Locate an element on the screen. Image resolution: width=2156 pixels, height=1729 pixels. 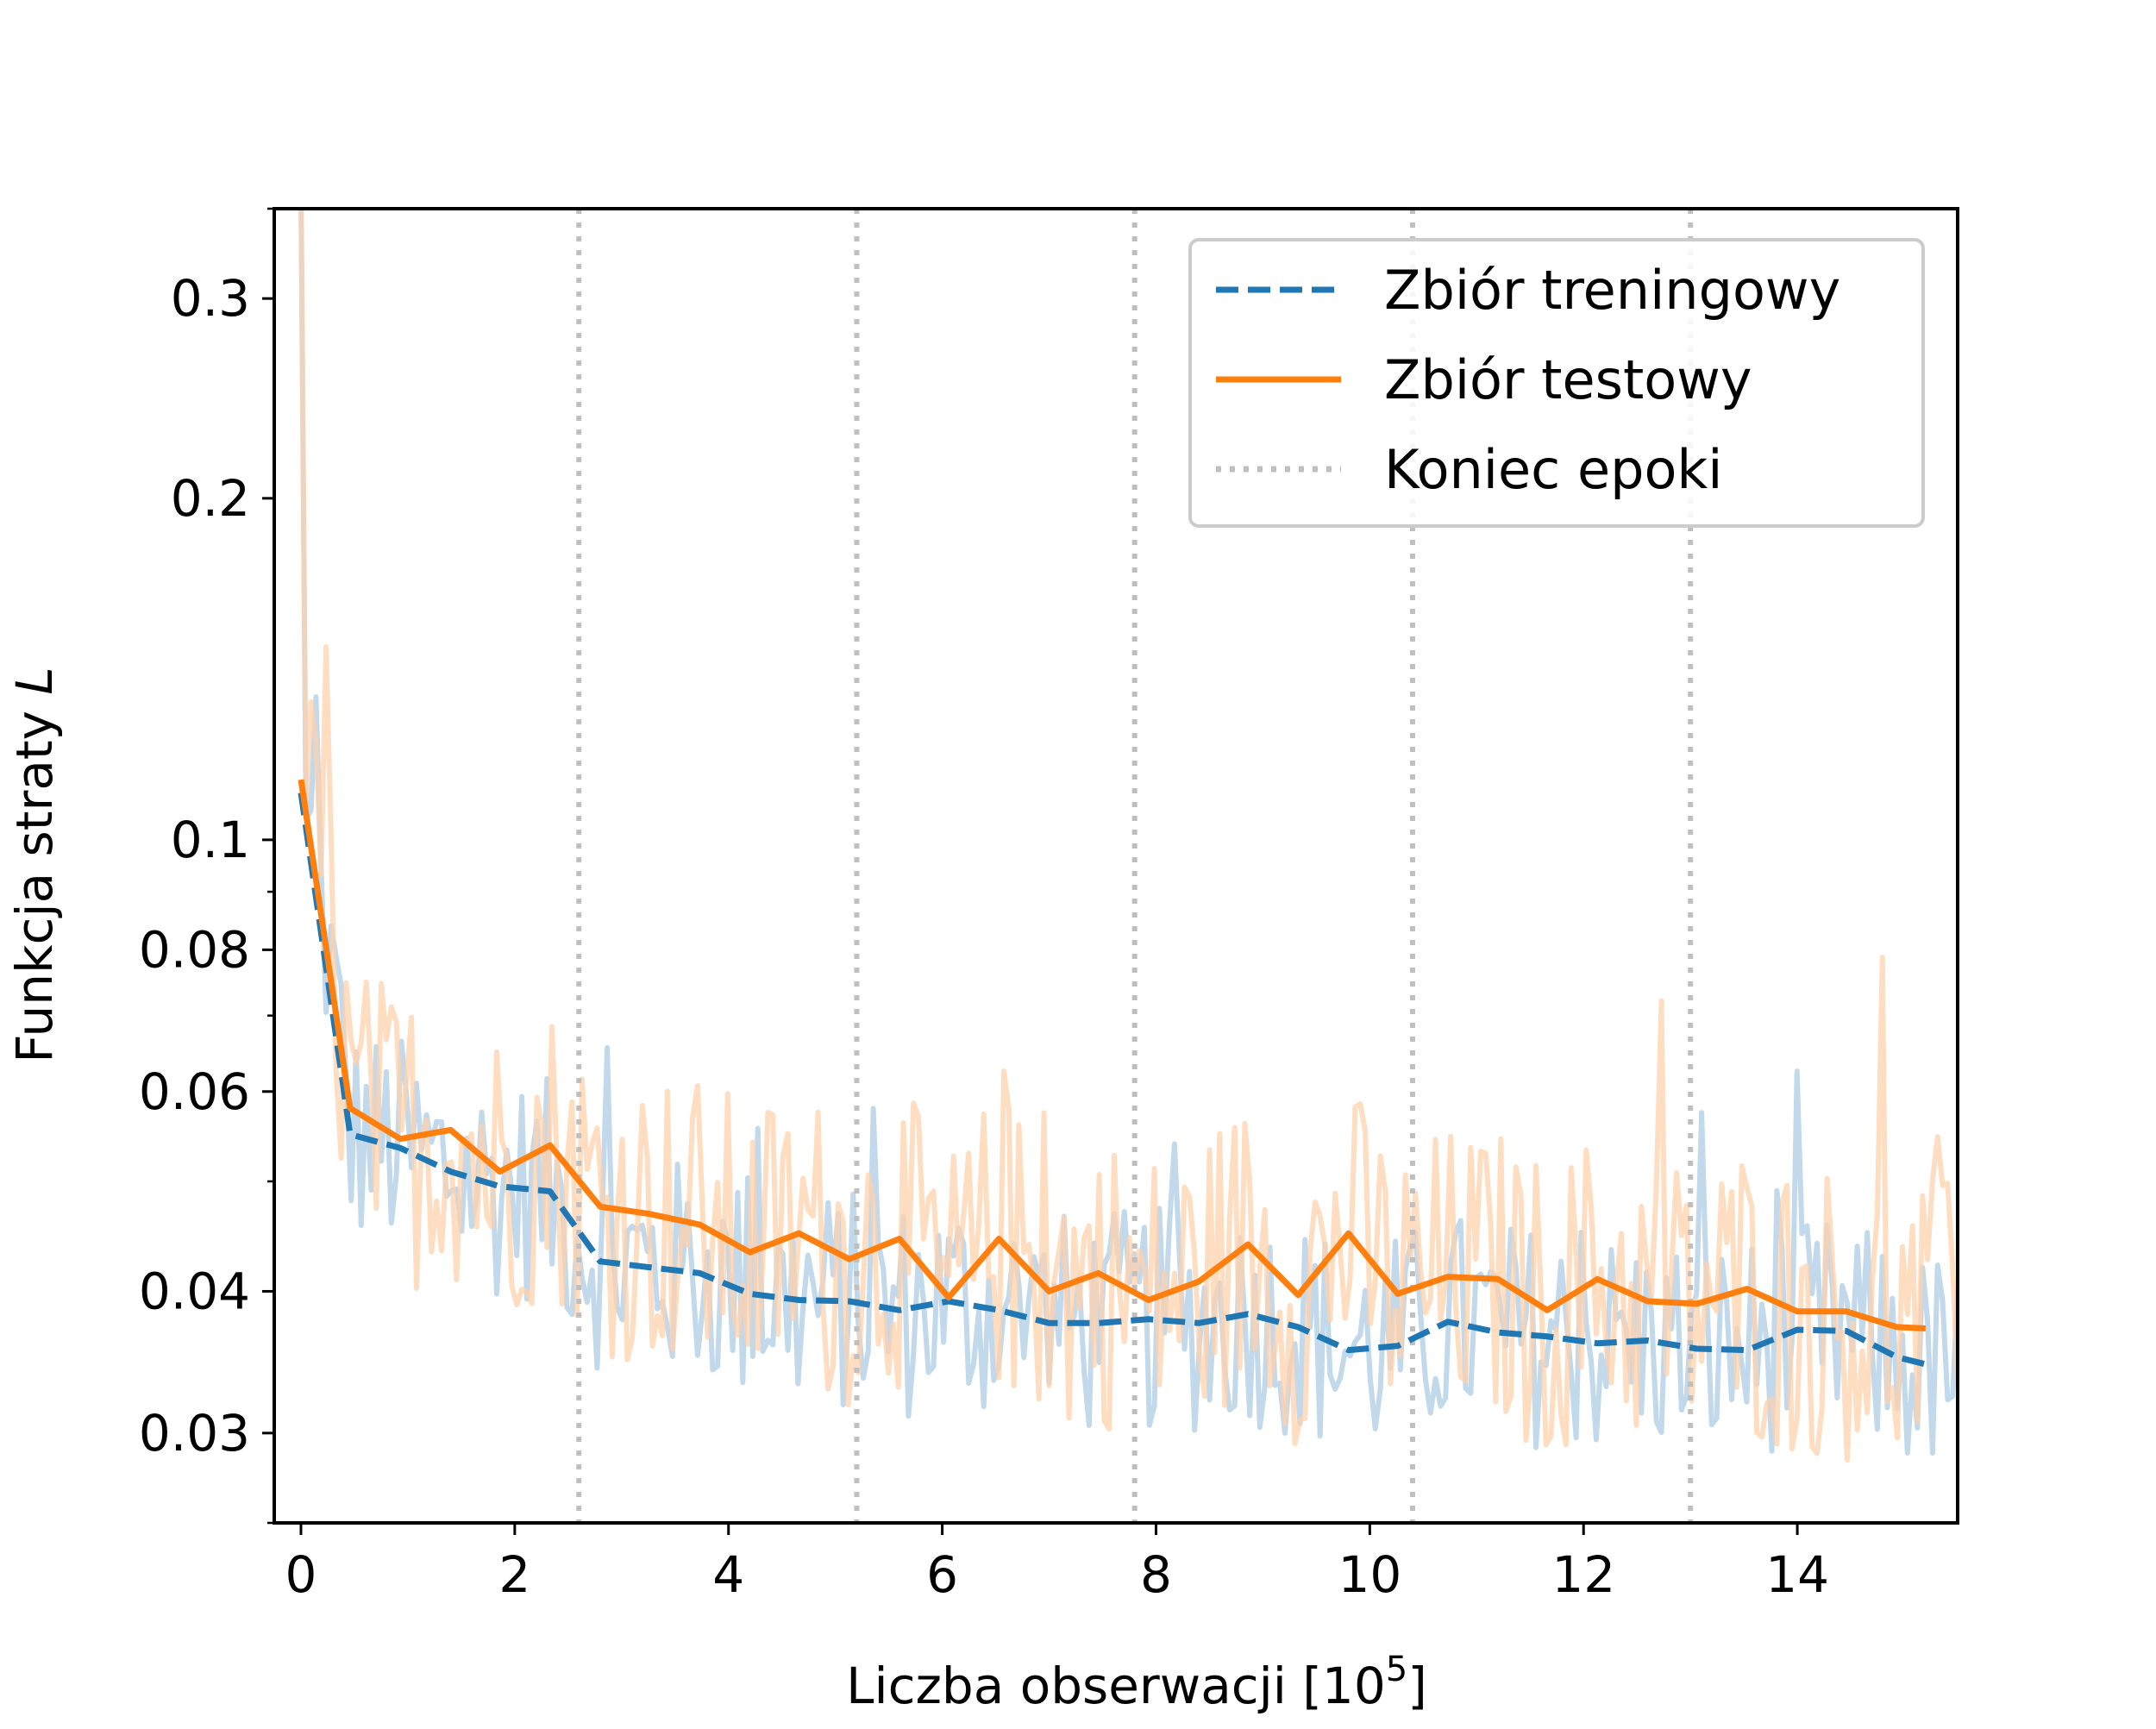
y-tick-label: 0.2 is located at coordinates (210, 499).